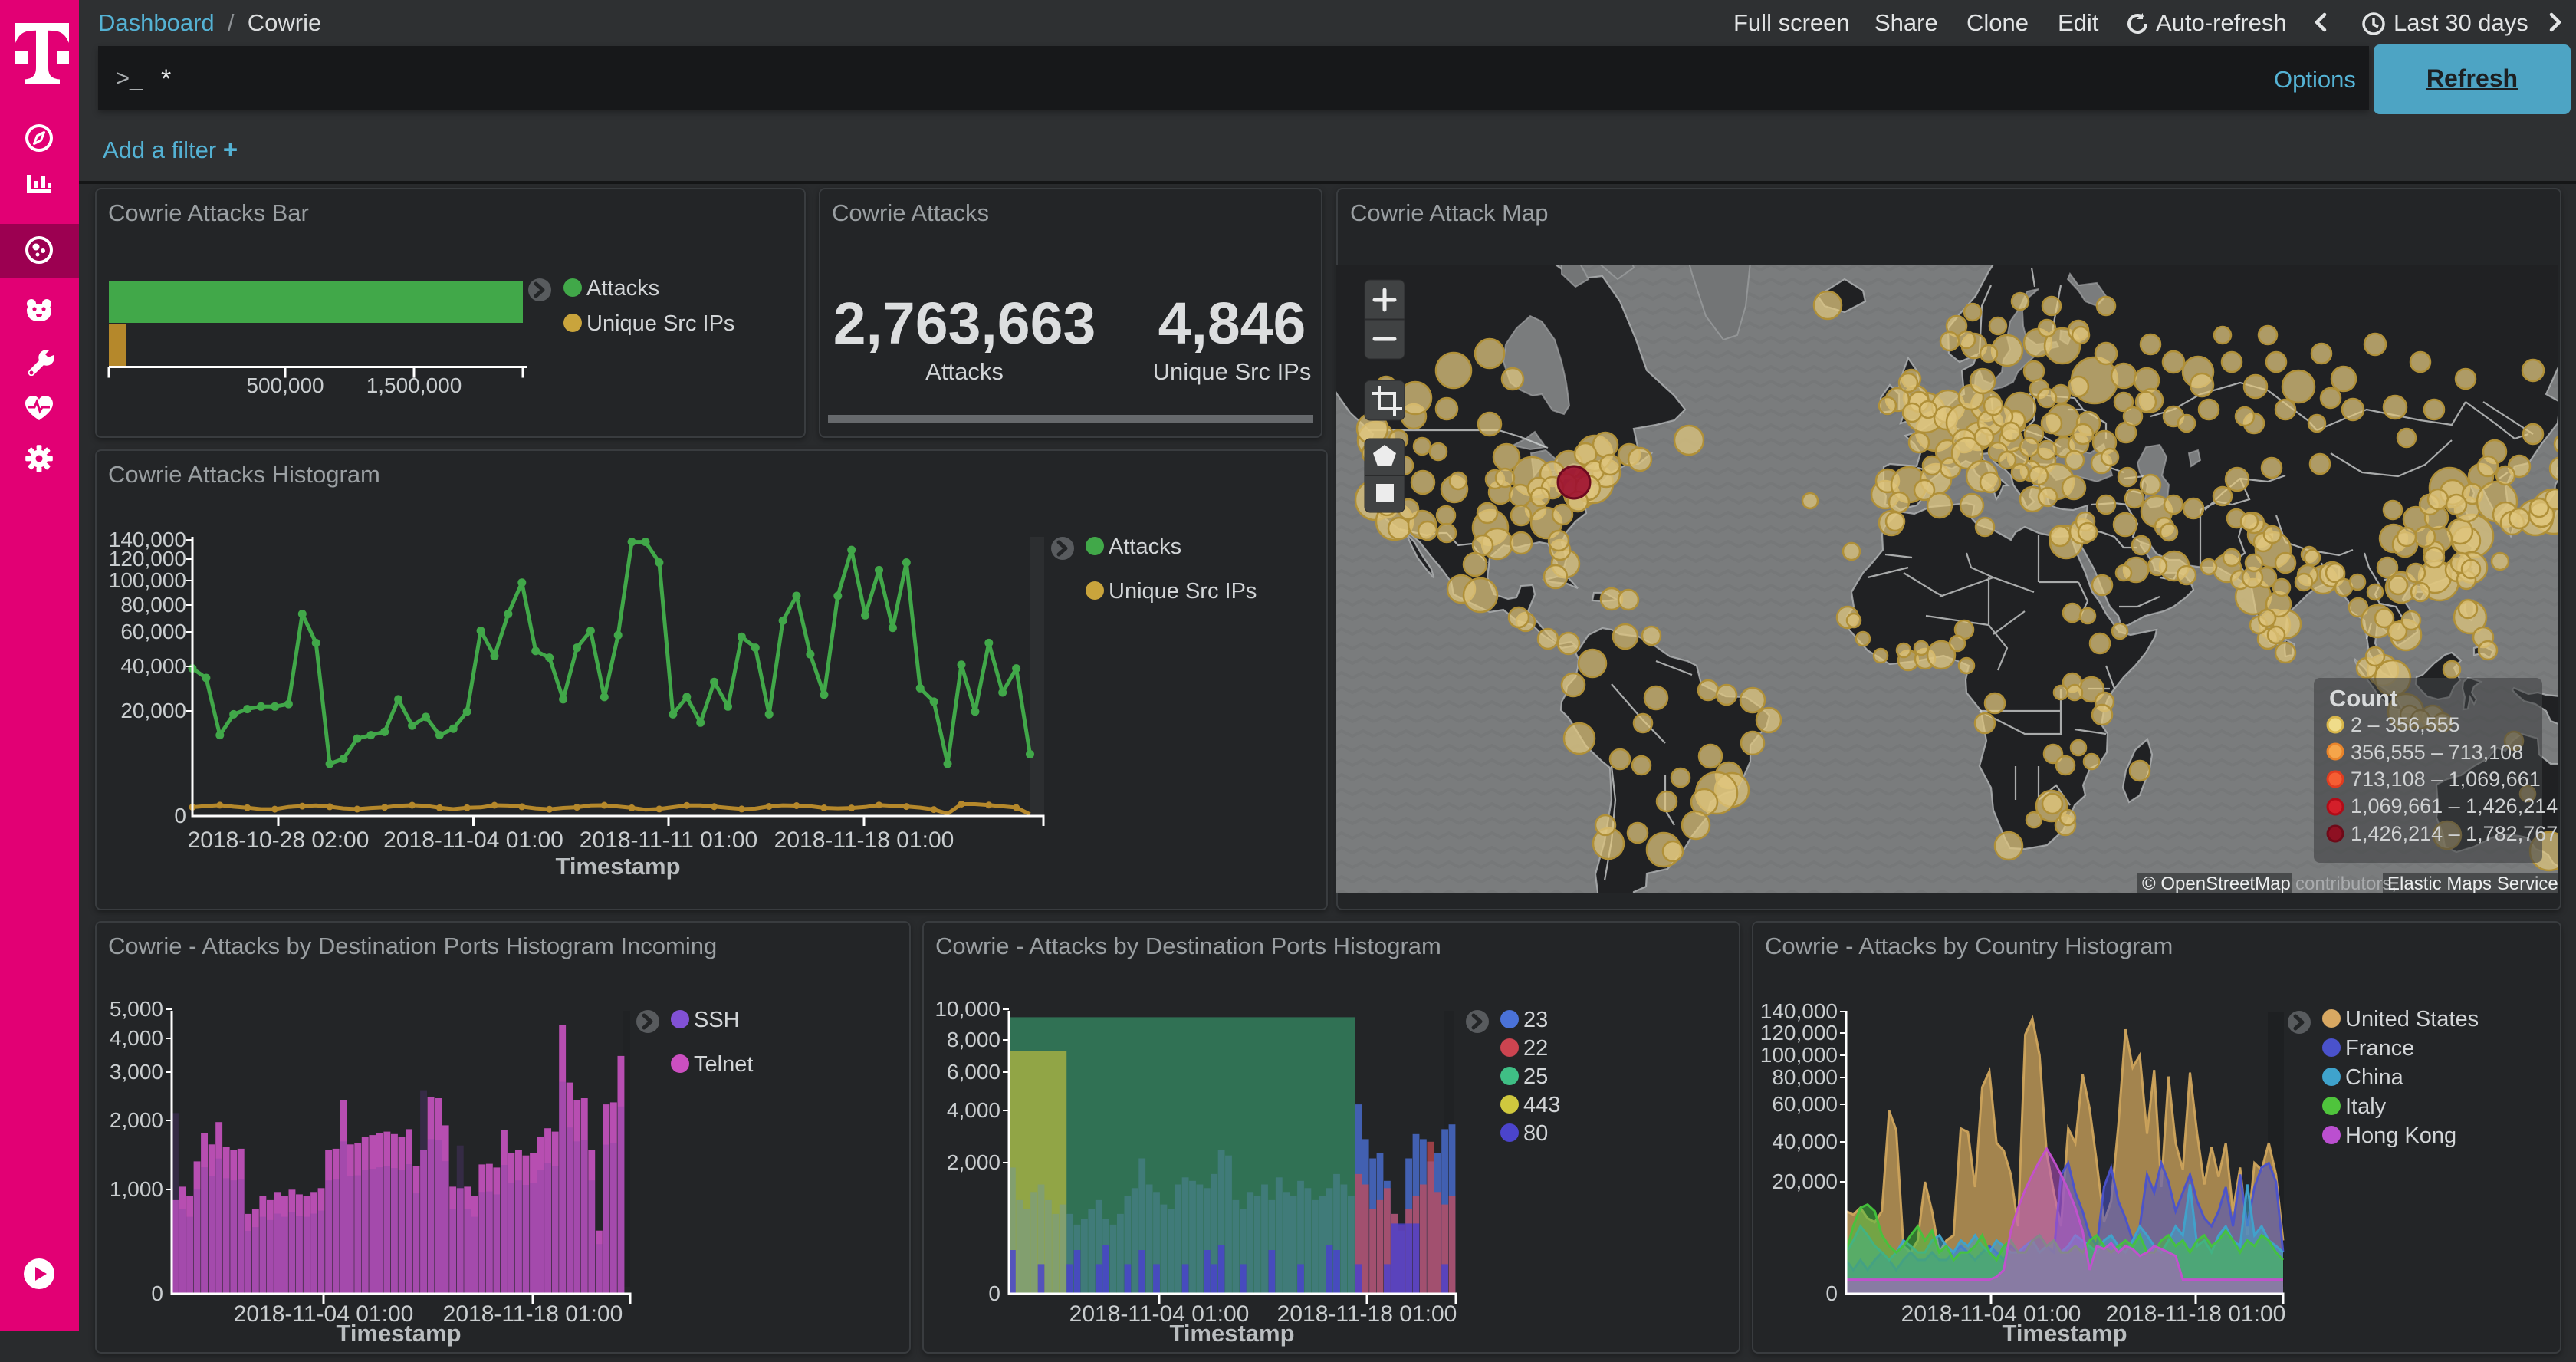  Describe the element at coordinates (723, 1064) in the screenshot. I see `svg-text: Telnet` at that location.